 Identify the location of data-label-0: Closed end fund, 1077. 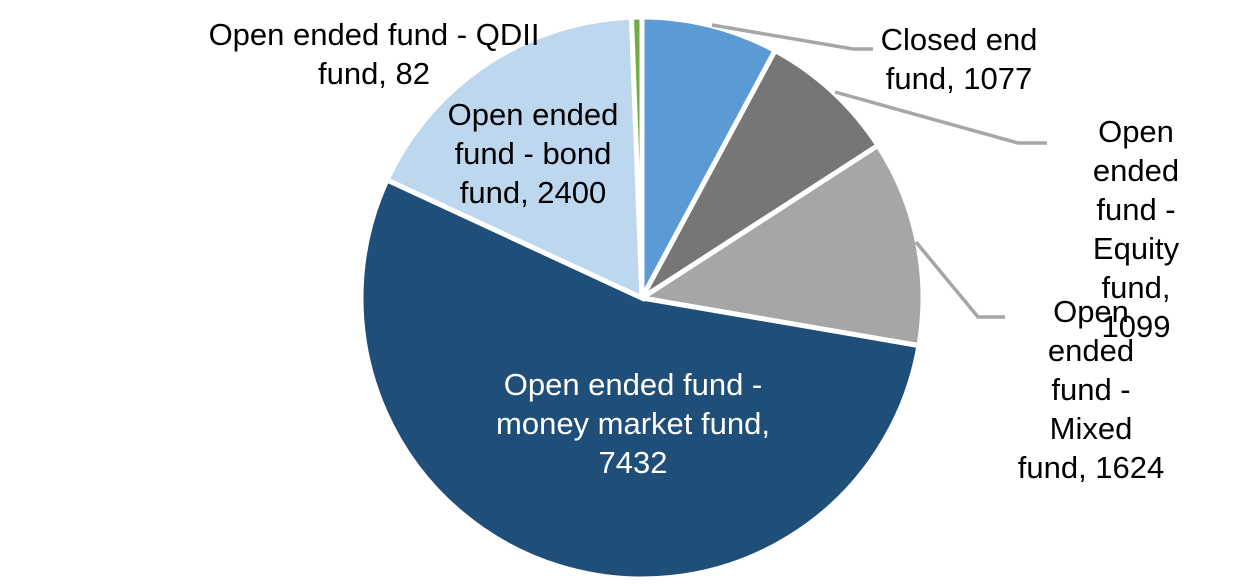
(959, 59).